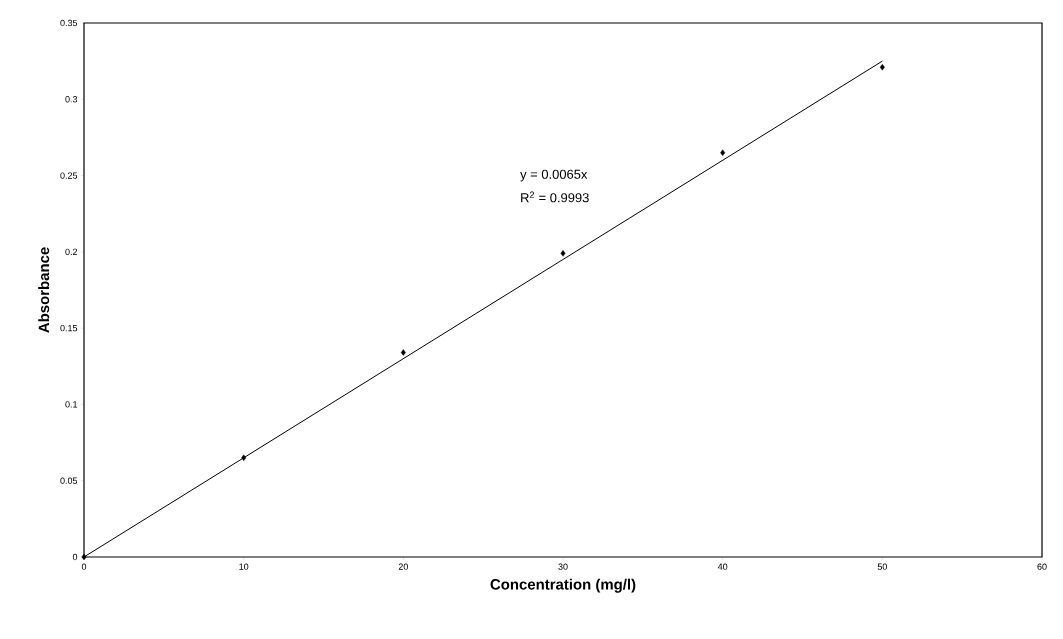 This screenshot has width=1063, height=639. Describe the element at coordinates (555, 197) in the screenshot. I see `annotation: R$^{2}$ = 0.9993` at that location.